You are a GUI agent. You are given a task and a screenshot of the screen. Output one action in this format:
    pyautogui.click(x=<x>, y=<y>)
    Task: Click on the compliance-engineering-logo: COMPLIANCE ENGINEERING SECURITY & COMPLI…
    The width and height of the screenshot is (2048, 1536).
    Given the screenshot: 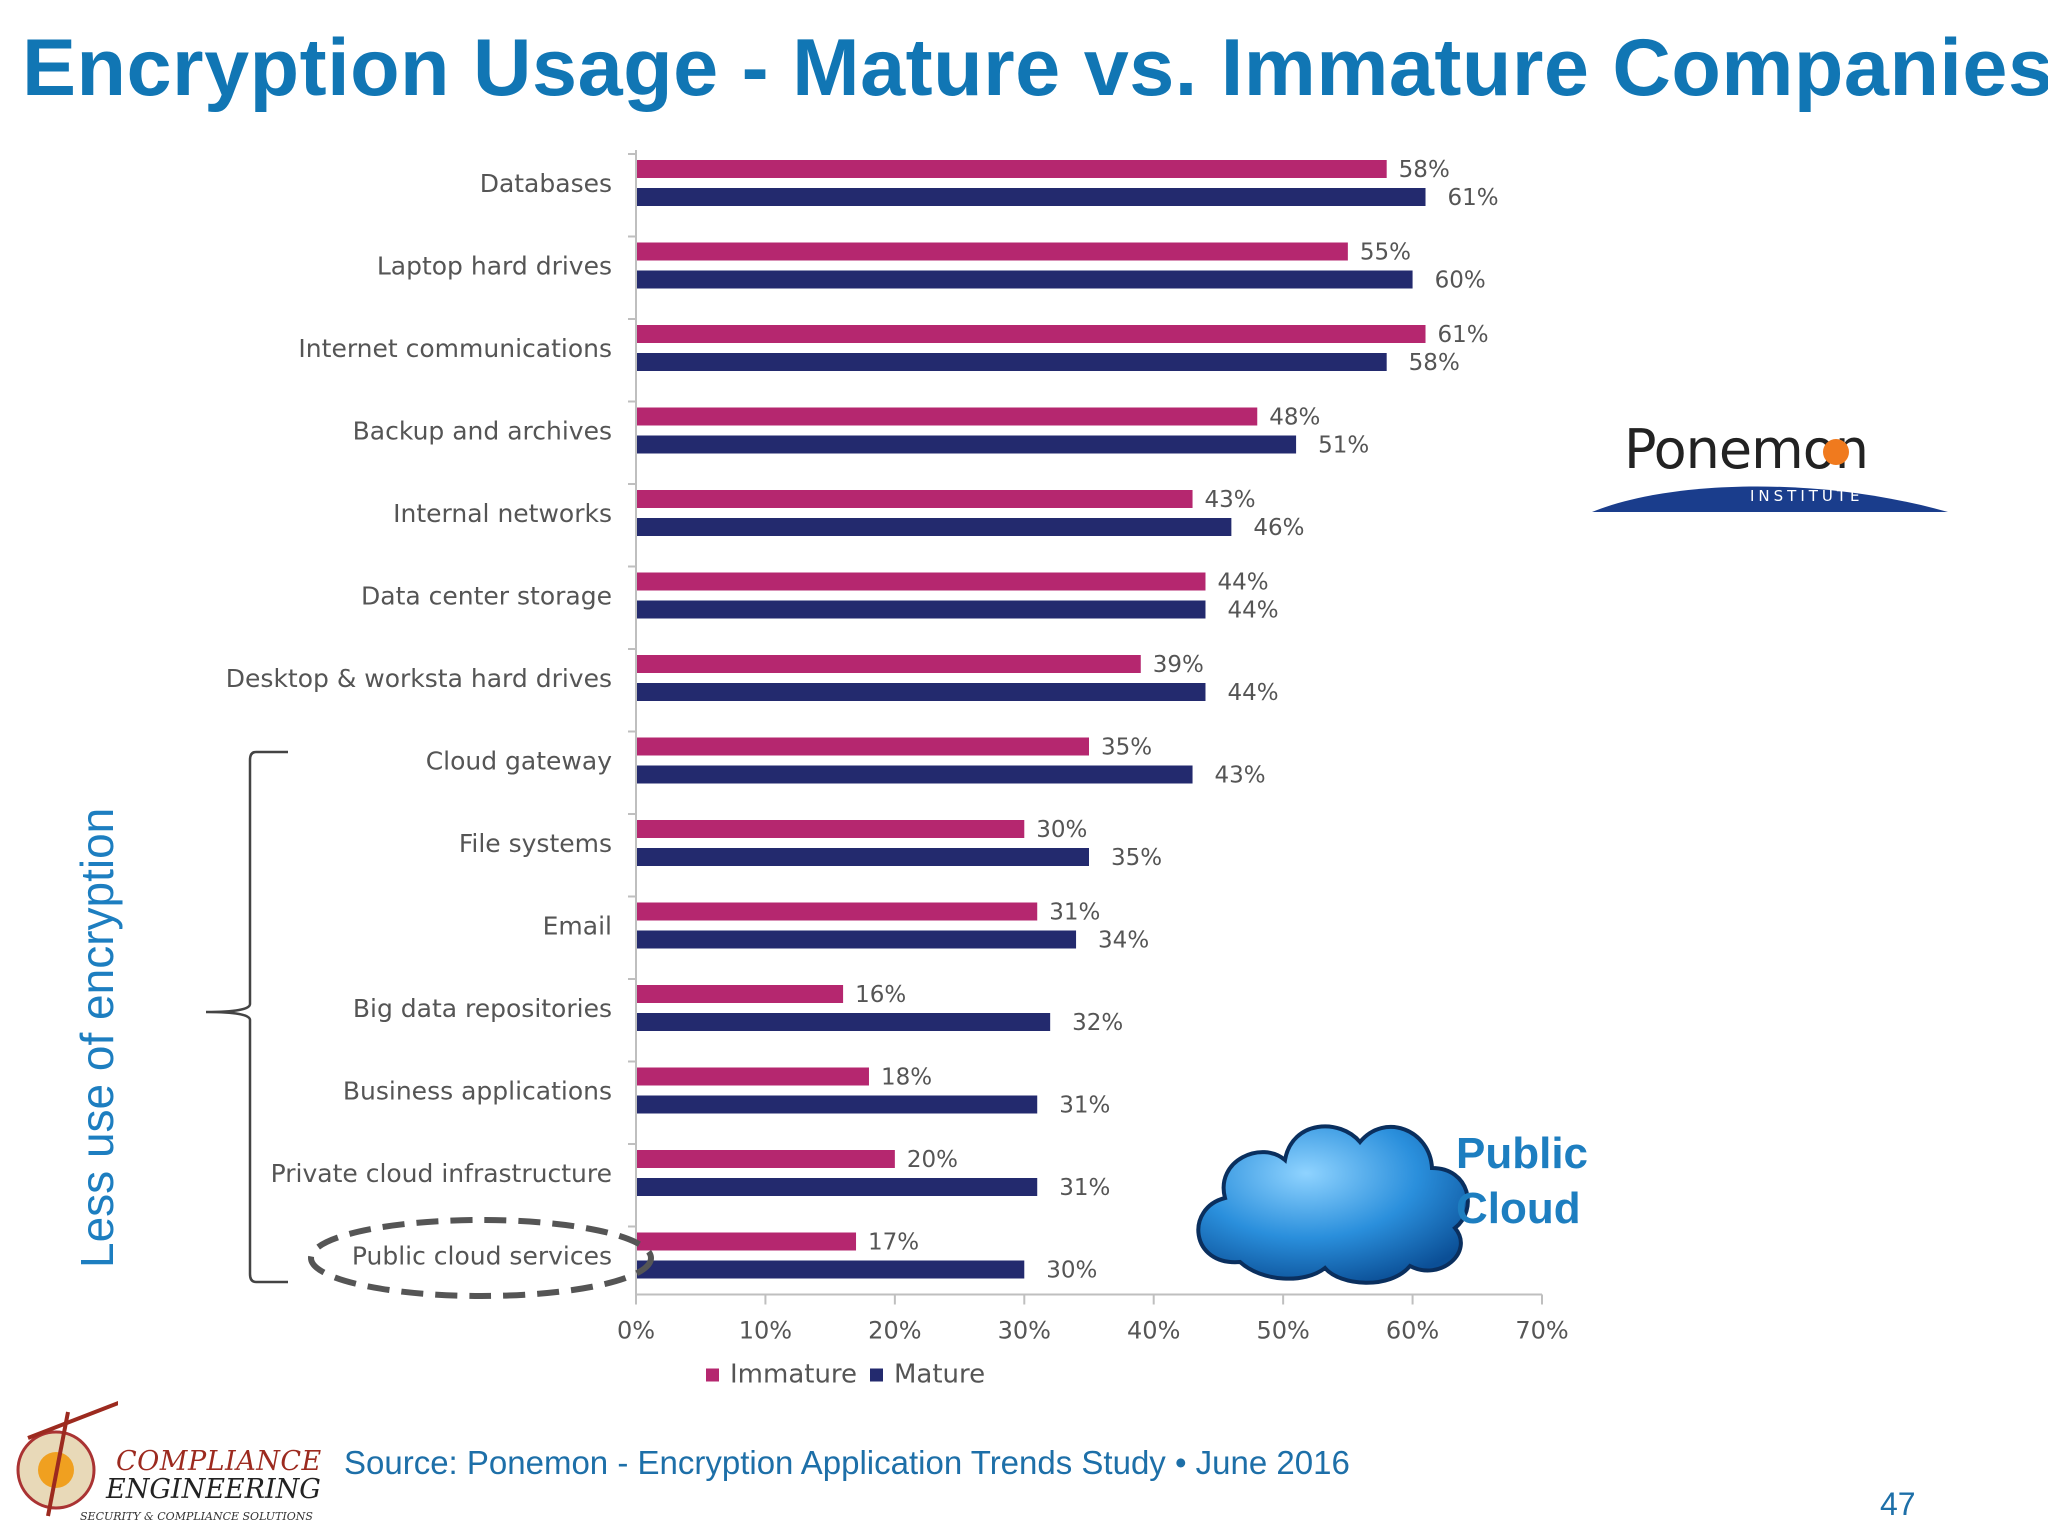 What is the action you would take?
    pyautogui.click(x=164, y=1463)
    